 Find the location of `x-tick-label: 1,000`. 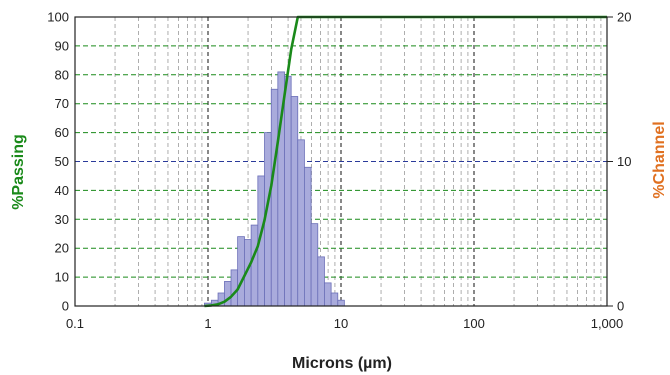

x-tick-label: 1,000 is located at coordinates (607, 323).